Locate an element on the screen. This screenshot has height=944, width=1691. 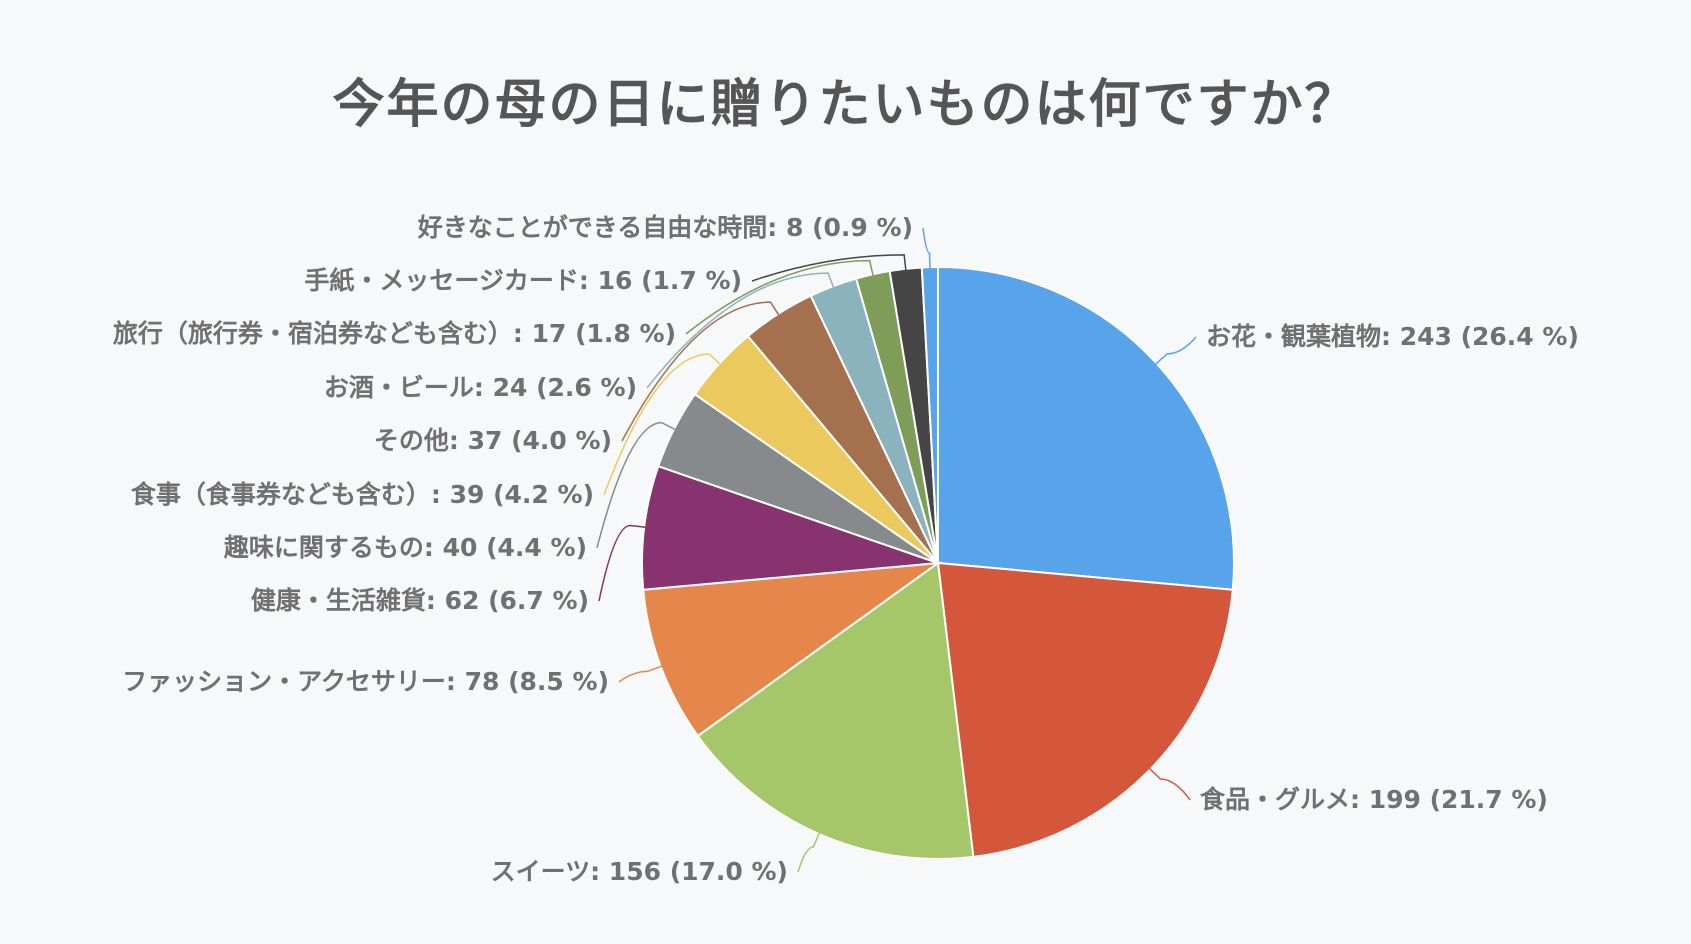
data-label-gourmet: 食品・グルメ: 199 (21.7 %) is located at coordinates (1374, 799).